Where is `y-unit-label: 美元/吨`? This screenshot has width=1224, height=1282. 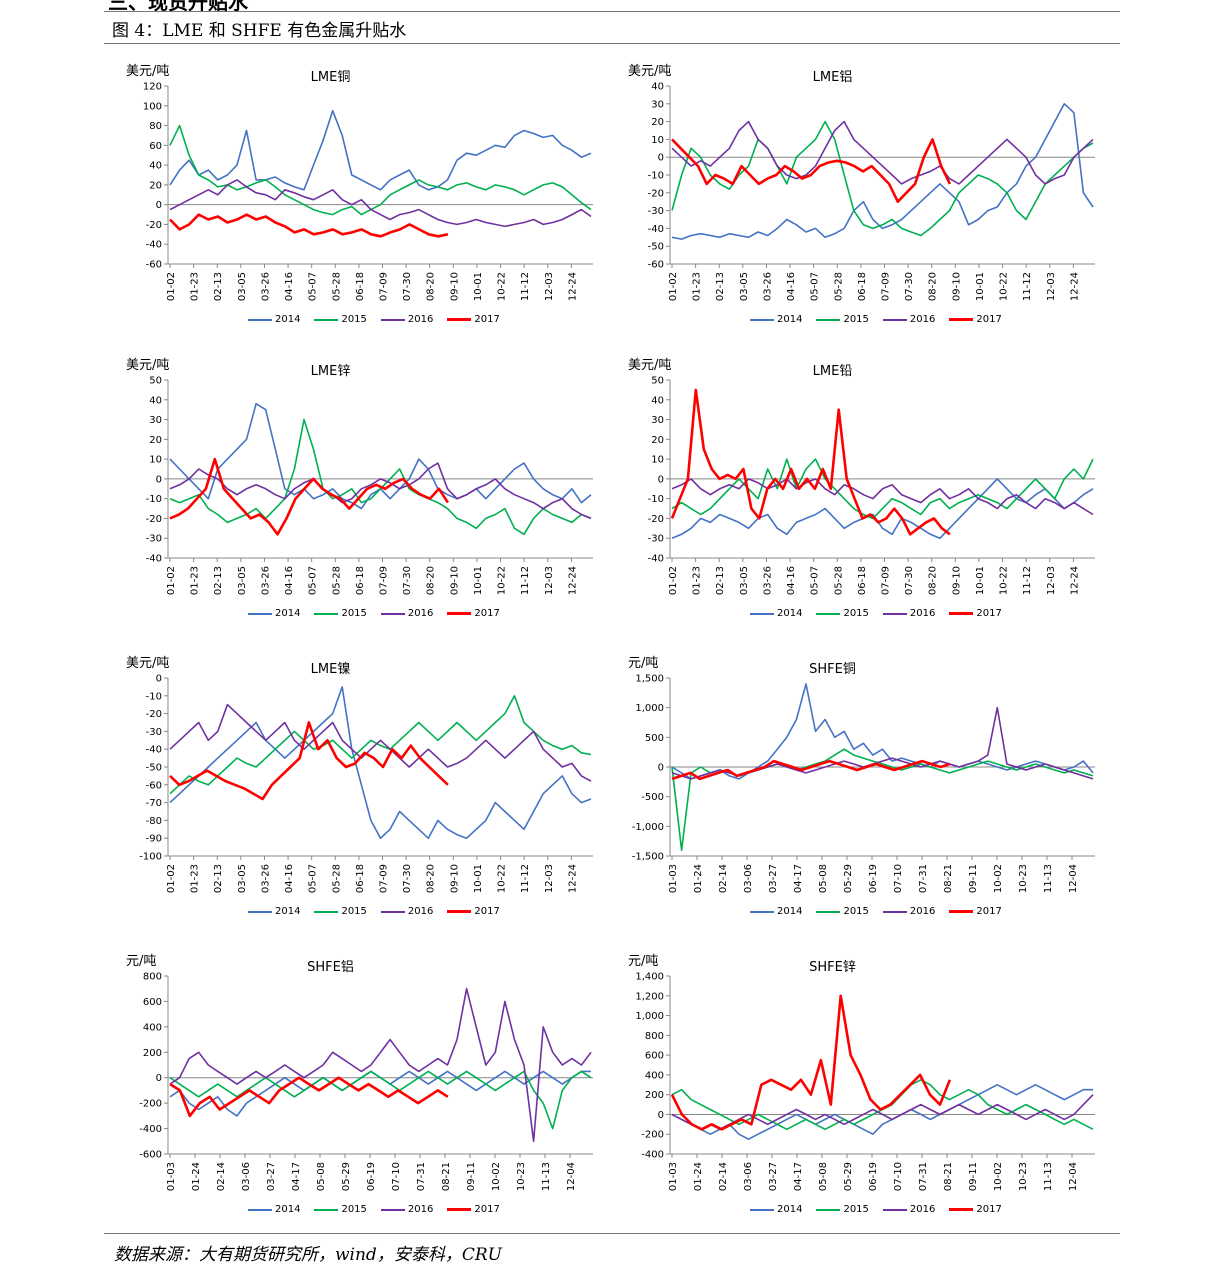 y-unit-label: 美元/吨 is located at coordinates (650, 365).